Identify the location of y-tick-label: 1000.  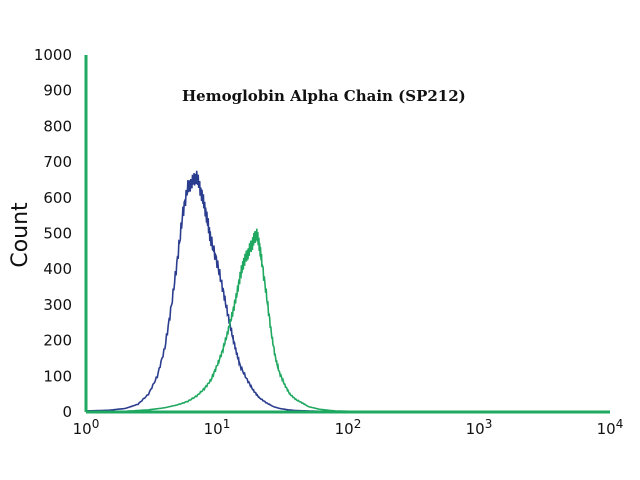
(53, 55).